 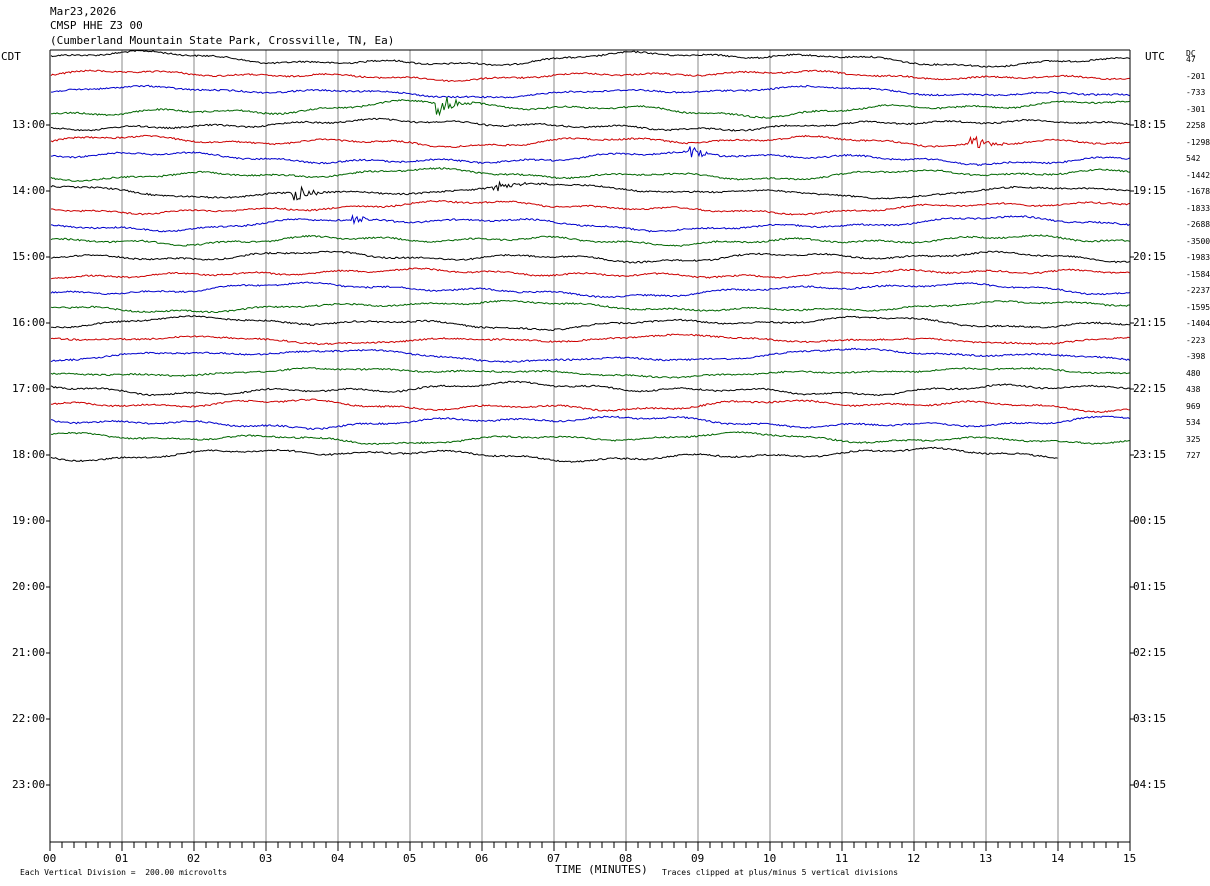 I want to click on hour-label-utc: 04:15, so click(x=1150, y=784).